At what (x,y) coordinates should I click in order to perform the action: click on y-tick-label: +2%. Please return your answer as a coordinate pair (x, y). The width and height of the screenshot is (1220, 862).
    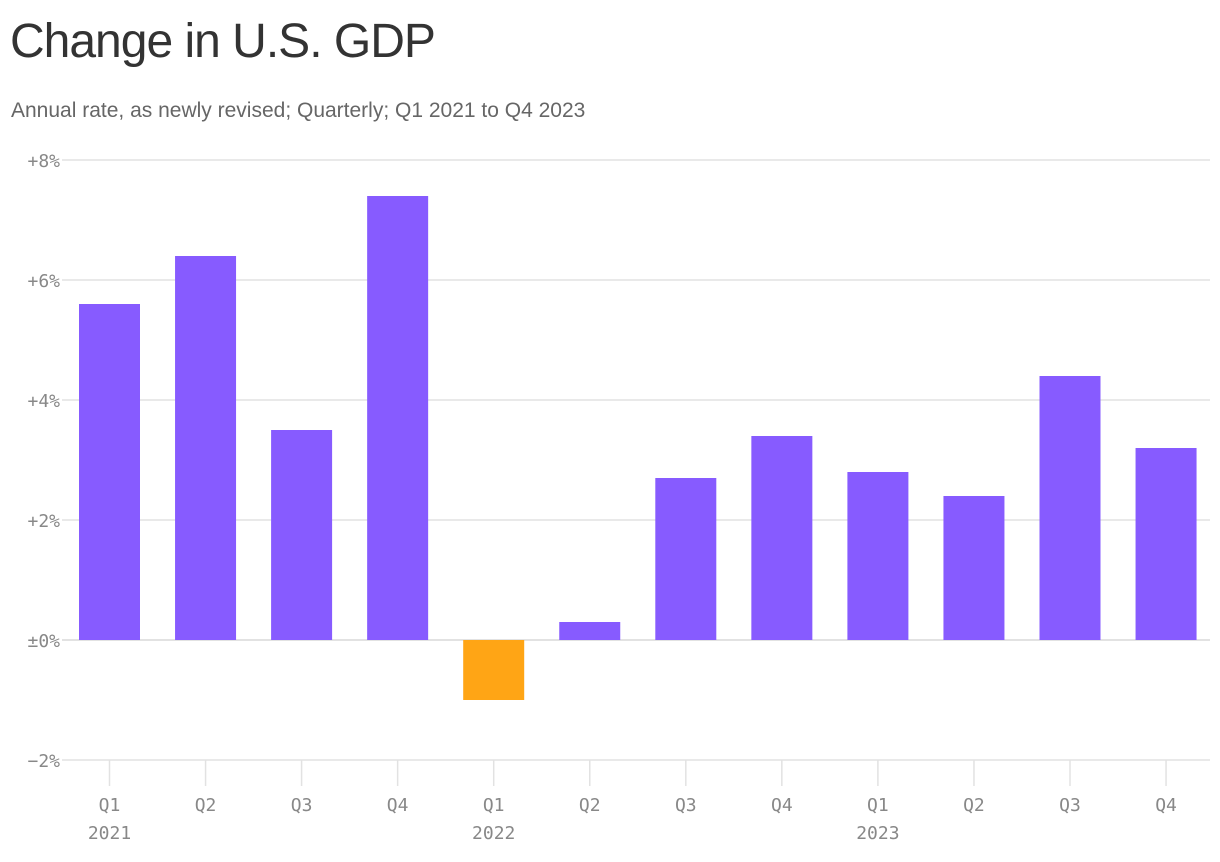
    Looking at the image, I should click on (43, 521).